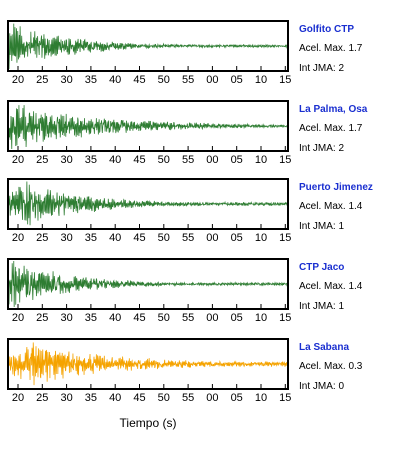  I want to click on station-info: La Sabana Acel. Max. 0.3 Int JMA: 0, so click(354, 367).